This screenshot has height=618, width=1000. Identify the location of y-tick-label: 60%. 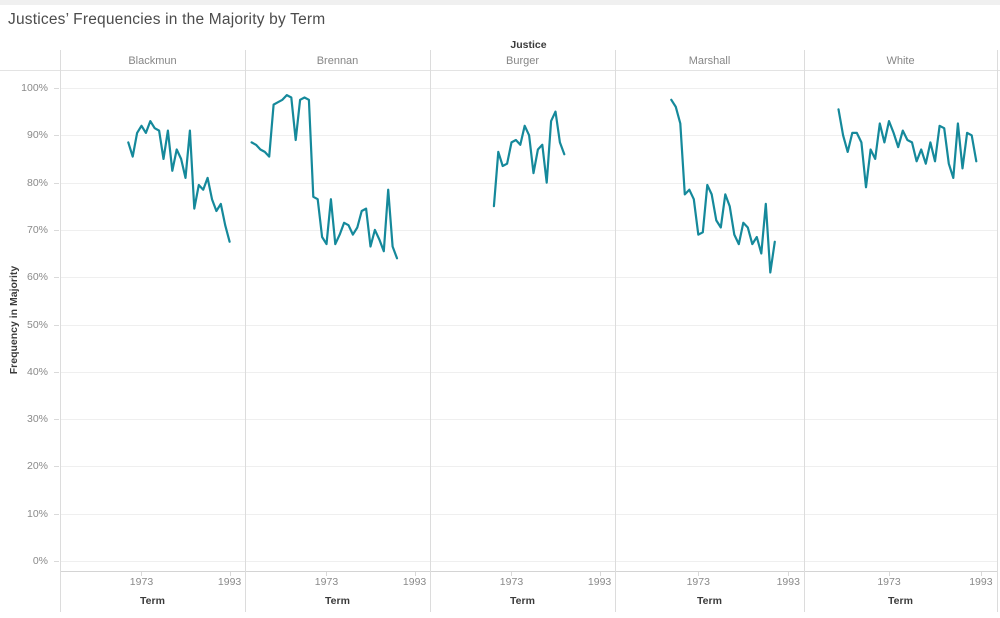
(37, 277).